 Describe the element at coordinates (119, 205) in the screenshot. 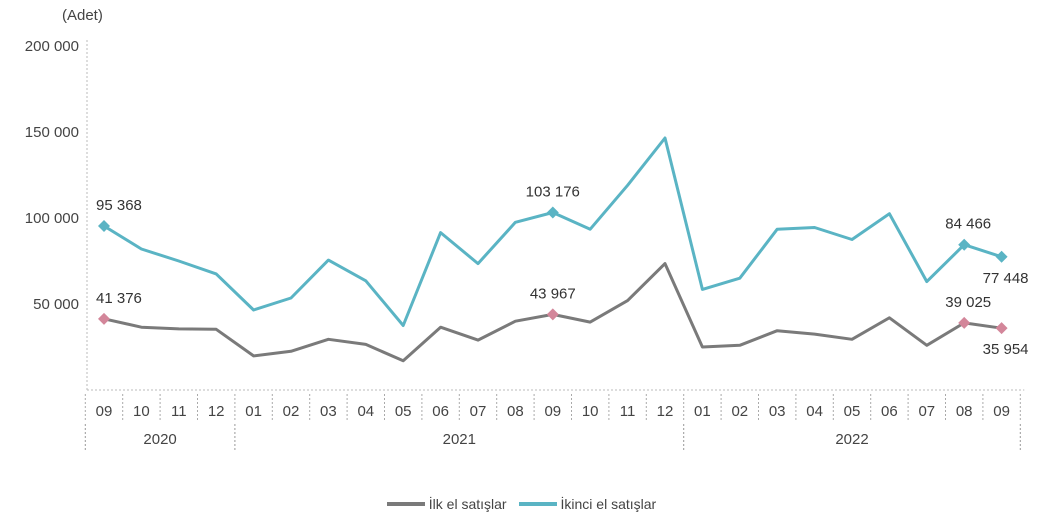

I see `data-label: 95 368` at that location.